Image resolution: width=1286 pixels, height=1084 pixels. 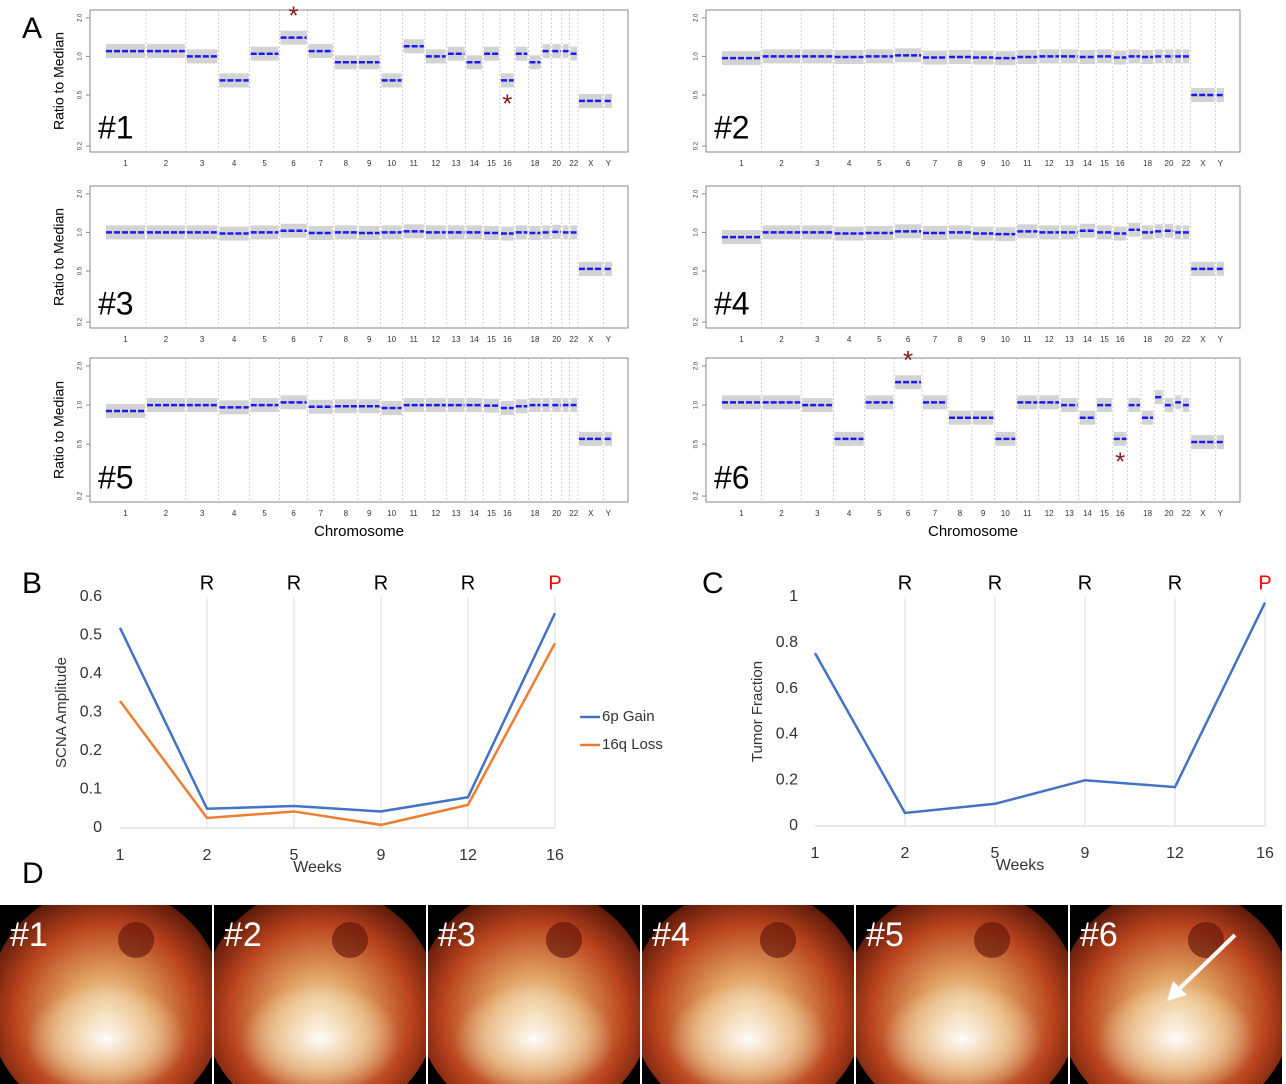 What do you see at coordinates (732, 477) in the screenshot?
I see `sample-label: #6` at bounding box center [732, 477].